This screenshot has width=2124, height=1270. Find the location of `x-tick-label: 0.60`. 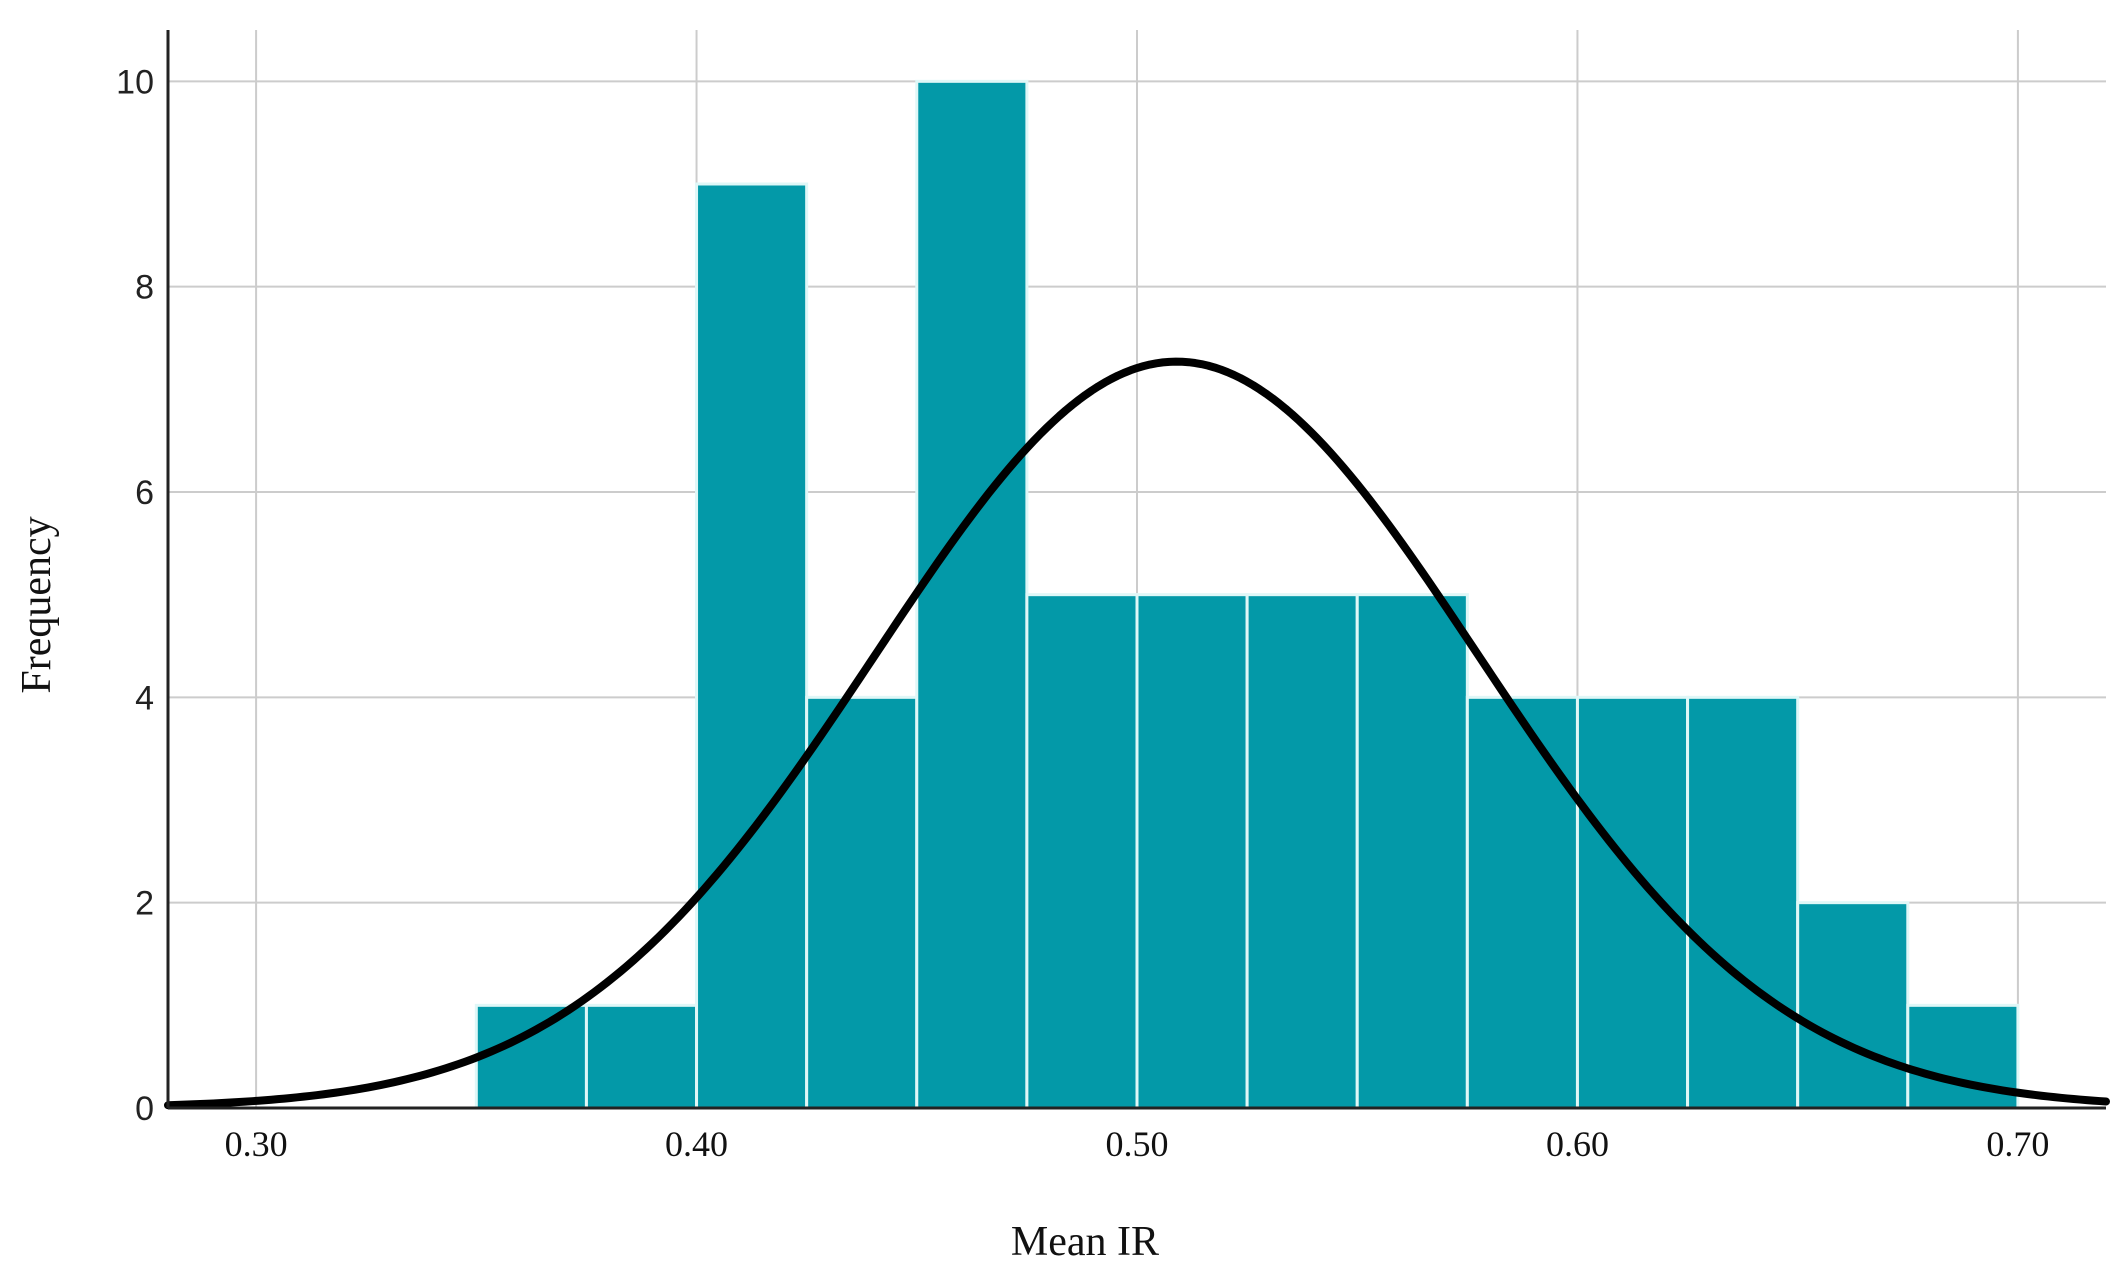

x-tick-label: 0.60 is located at coordinates (1577, 1144).